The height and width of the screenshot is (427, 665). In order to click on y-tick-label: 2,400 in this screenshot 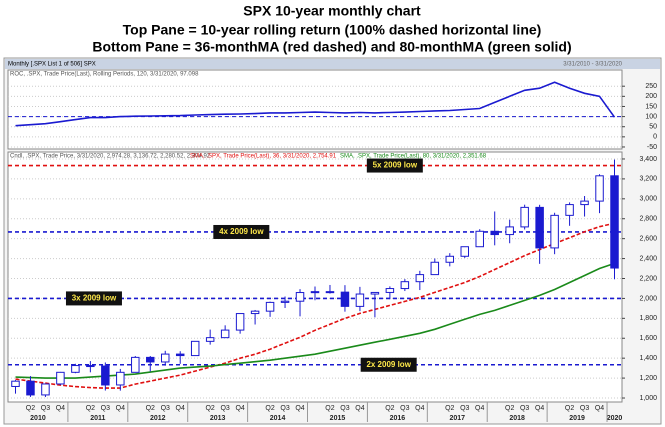, I will do `click(648, 258)`.